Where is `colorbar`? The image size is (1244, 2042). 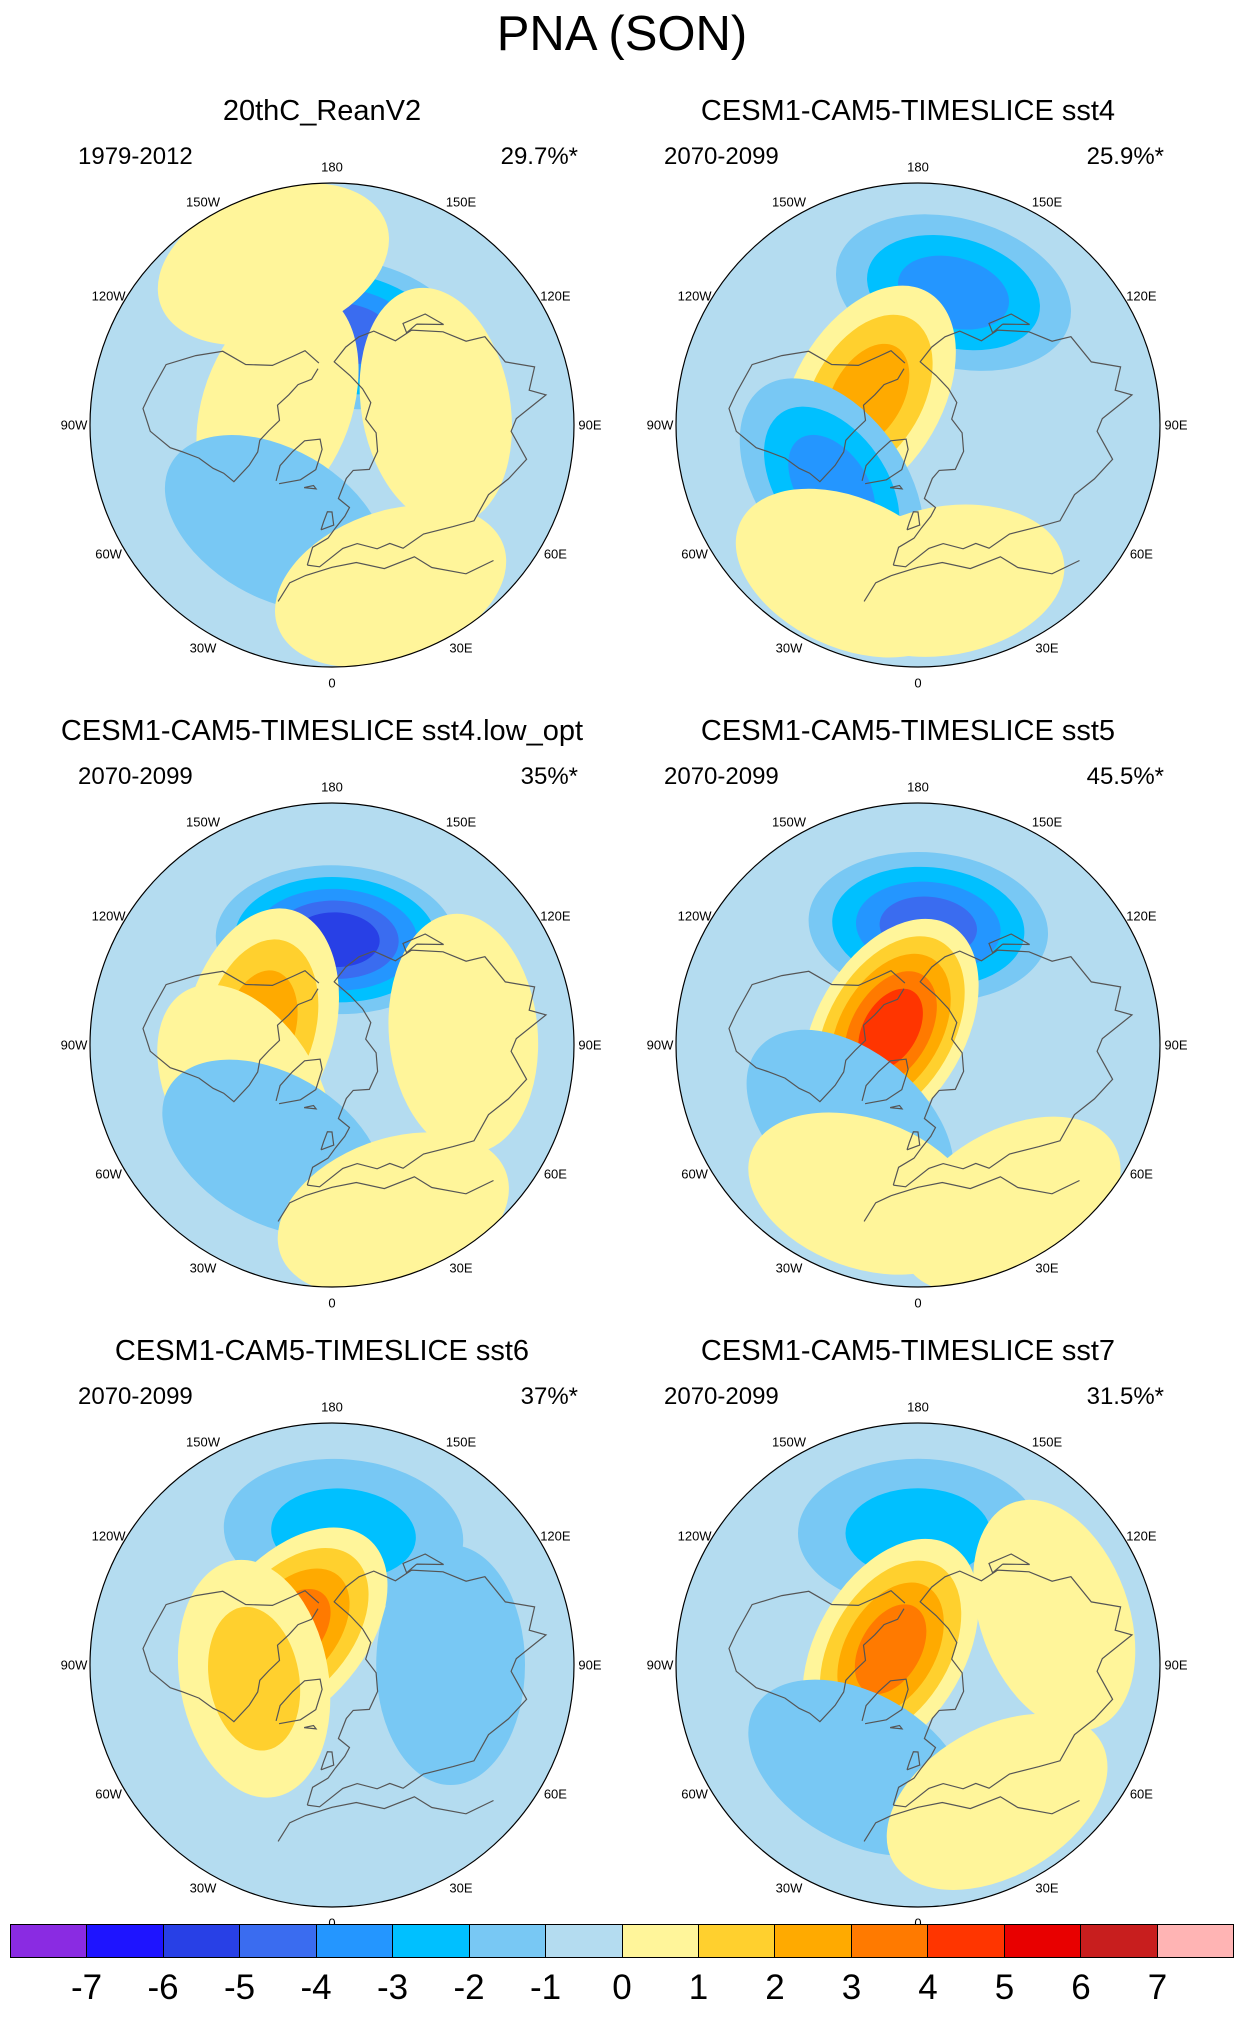 colorbar is located at coordinates (622, 1941).